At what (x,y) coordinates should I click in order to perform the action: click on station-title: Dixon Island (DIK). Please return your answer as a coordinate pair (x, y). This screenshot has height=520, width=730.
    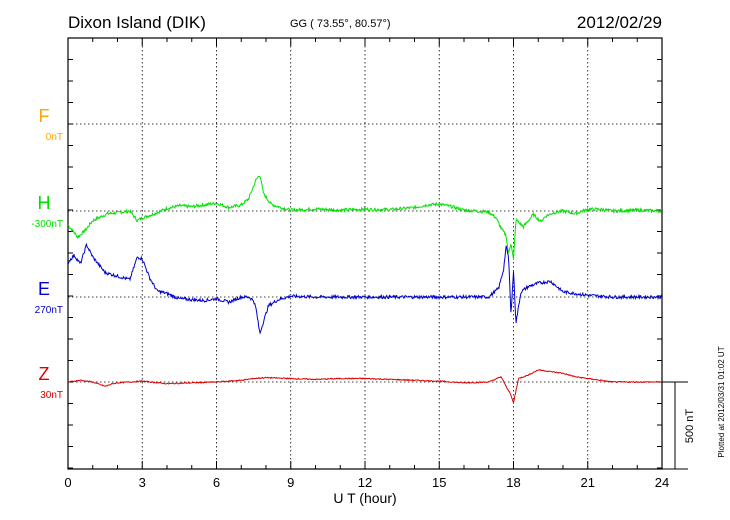
    Looking at the image, I should click on (137, 22).